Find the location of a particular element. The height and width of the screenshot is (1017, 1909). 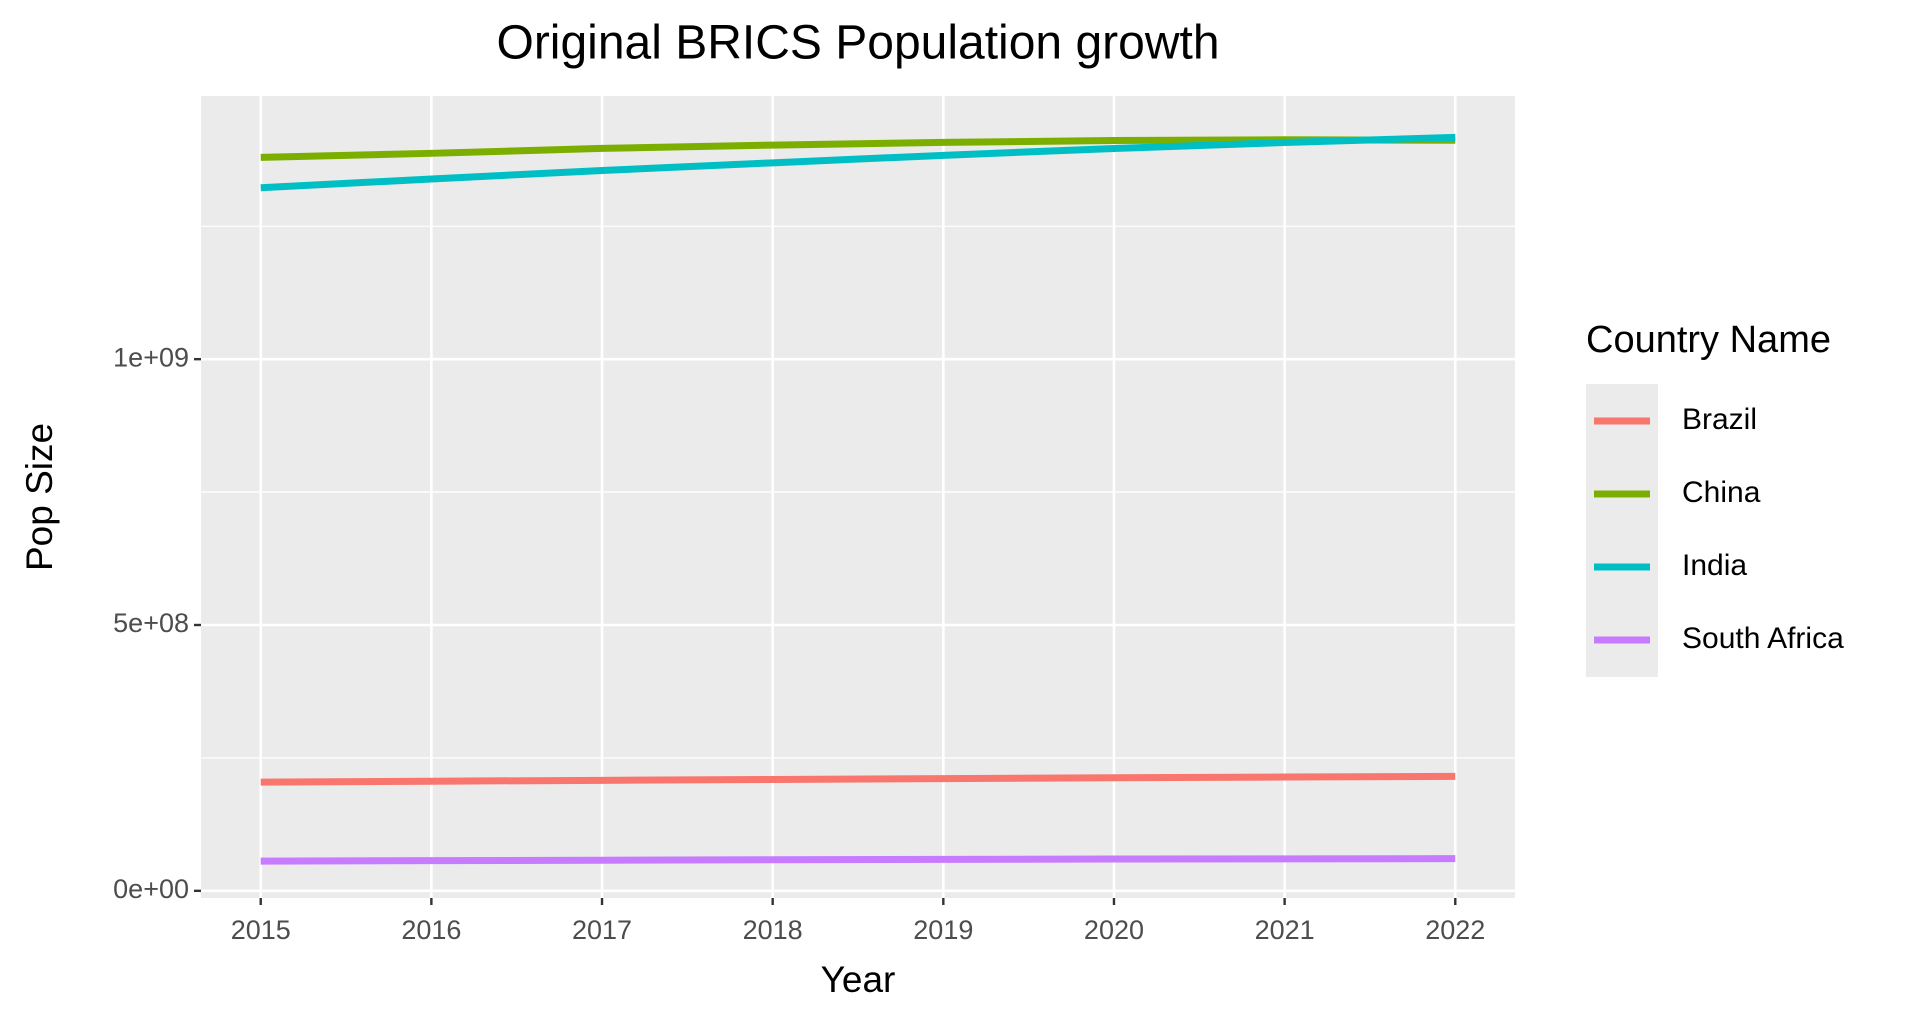

y-tick-label: 1e+09 is located at coordinates (151, 357).